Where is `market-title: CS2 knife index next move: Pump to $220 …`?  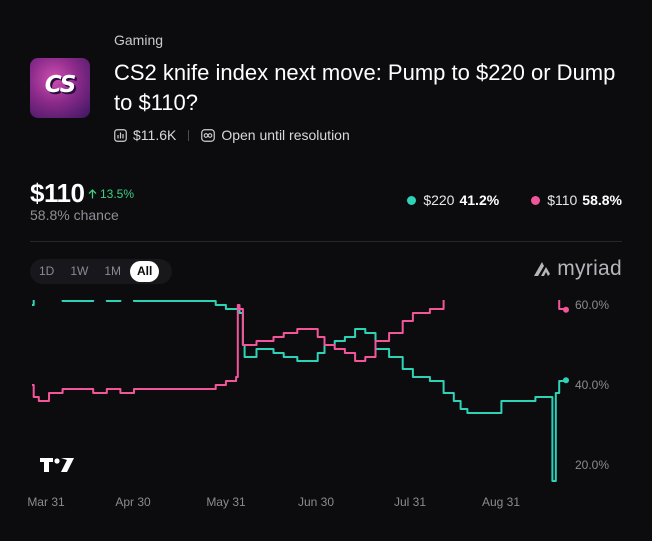
market-title: CS2 knife index next move: Pump to $220 … is located at coordinates (365, 87).